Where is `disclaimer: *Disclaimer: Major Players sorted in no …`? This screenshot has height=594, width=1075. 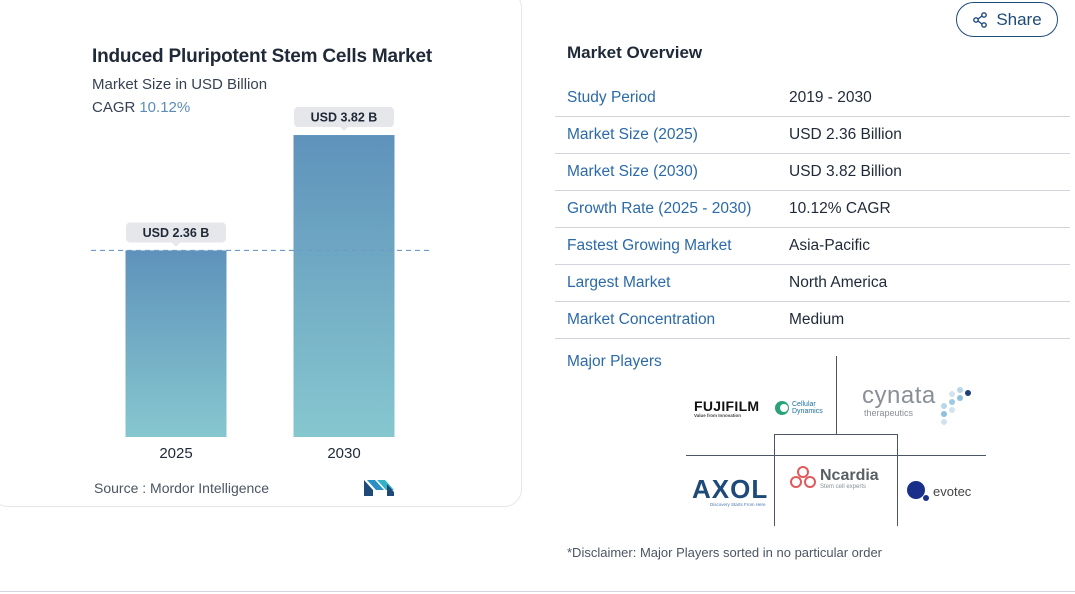
disclaimer: *Disclaimer: Major Players sorted in no … is located at coordinates (725, 552).